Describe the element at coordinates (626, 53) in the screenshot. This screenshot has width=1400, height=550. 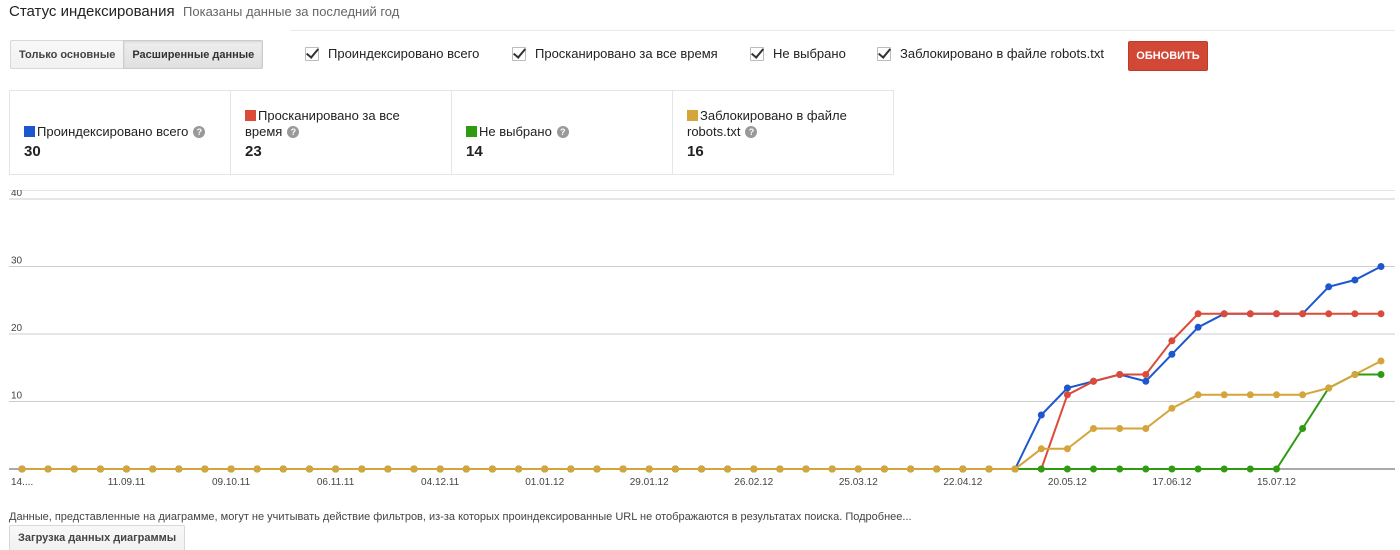
I see `filter-label: Просканировано за все время` at that location.